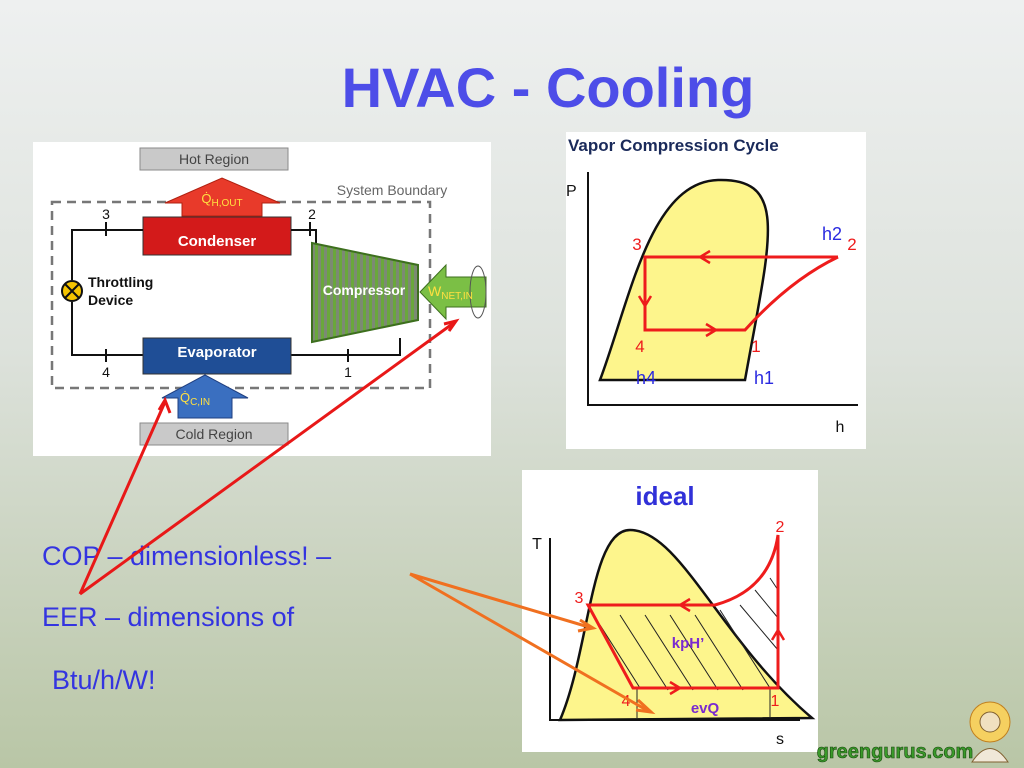  I want to click on ph-point: 2, so click(851, 244).